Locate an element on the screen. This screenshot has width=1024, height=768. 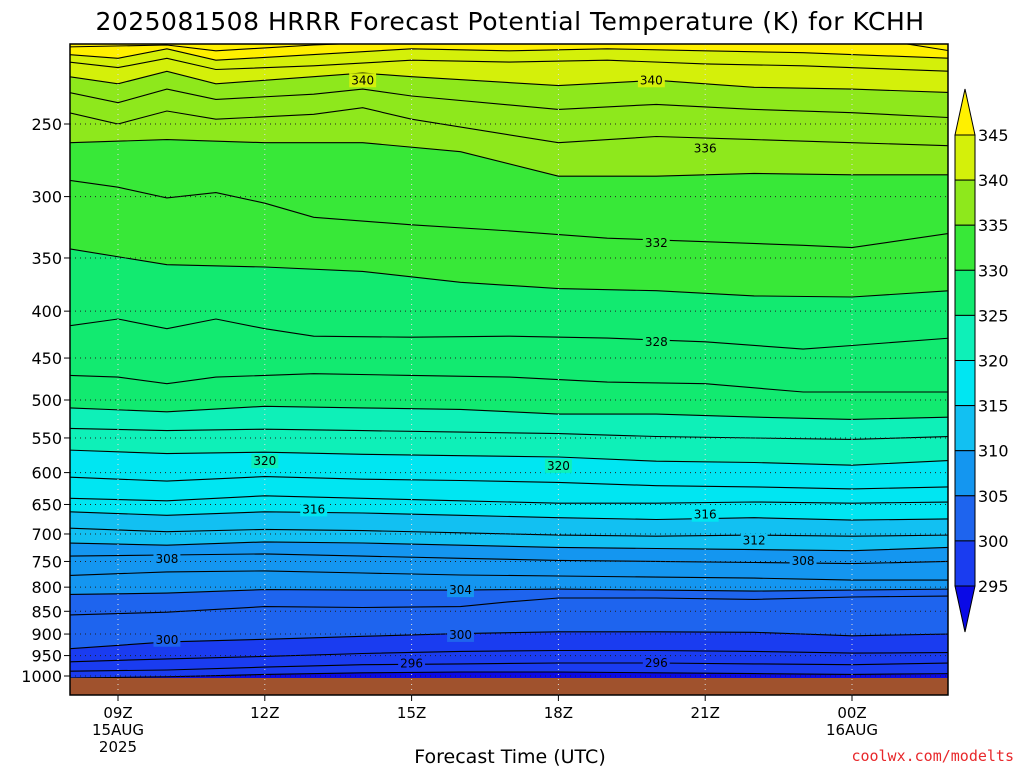
y-tick-label: 350 is located at coordinates (46, 258).